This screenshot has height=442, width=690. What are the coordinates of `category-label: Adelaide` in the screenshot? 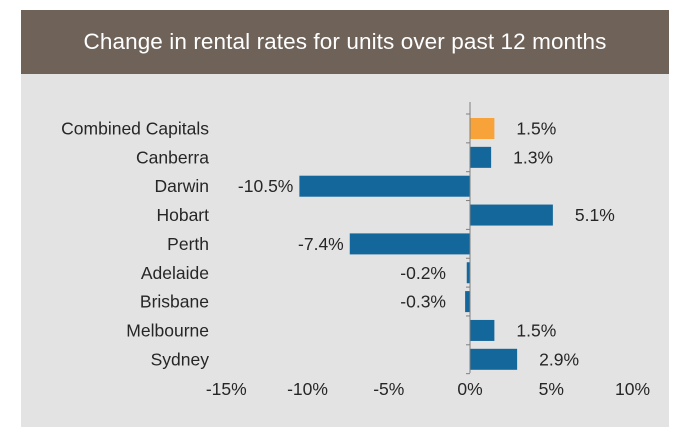 It's located at (175, 273).